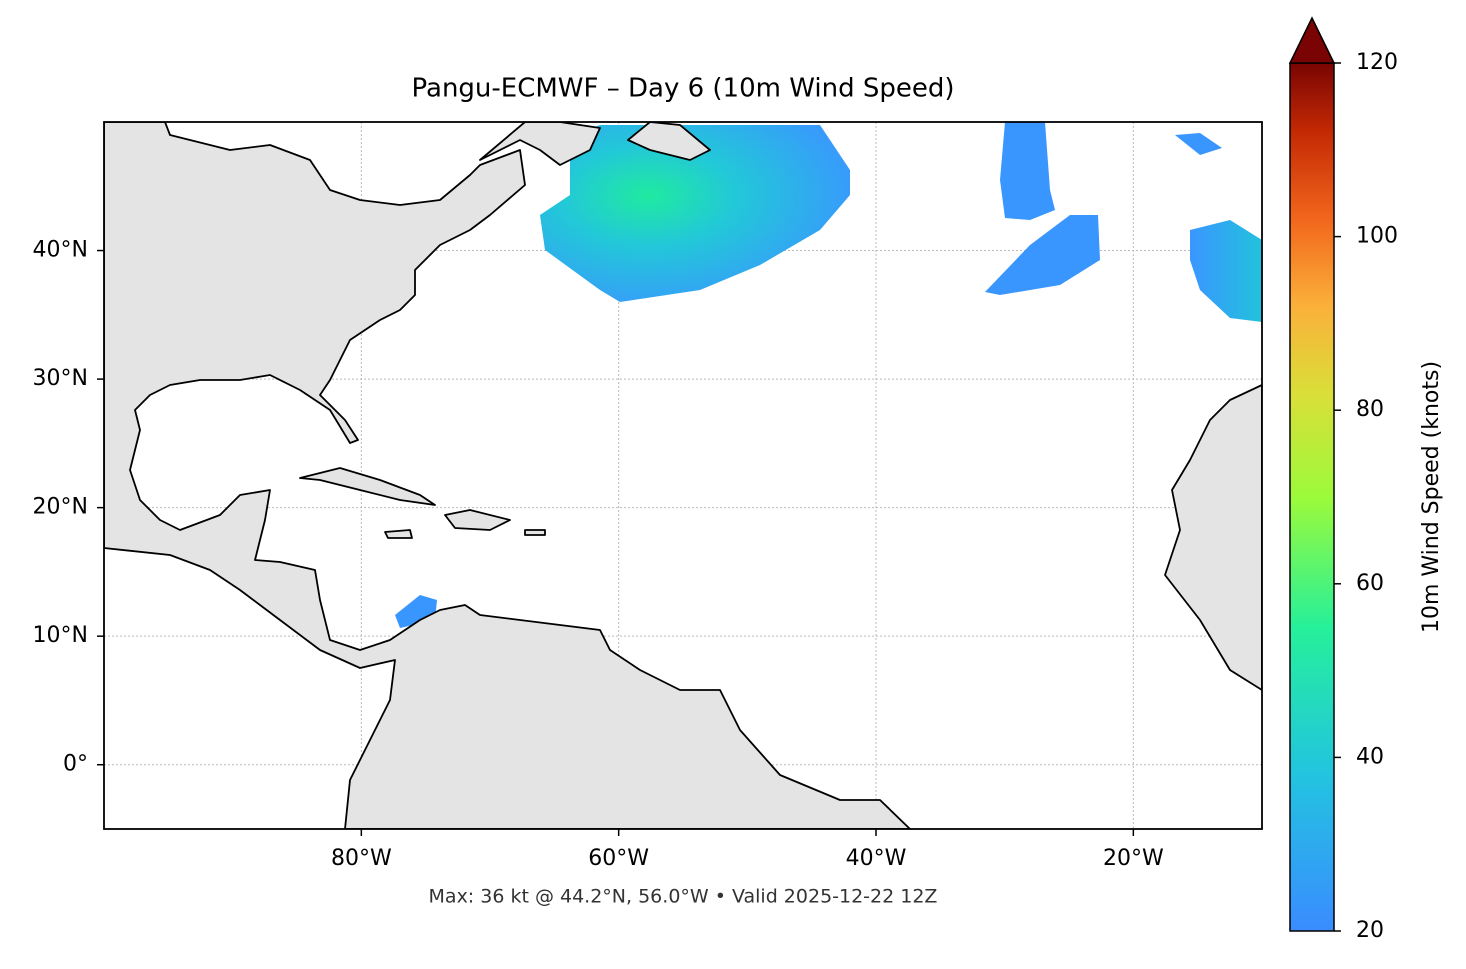  What do you see at coordinates (1312, 40) in the screenshot?
I see `colorbar-extension` at bounding box center [1312, 40].